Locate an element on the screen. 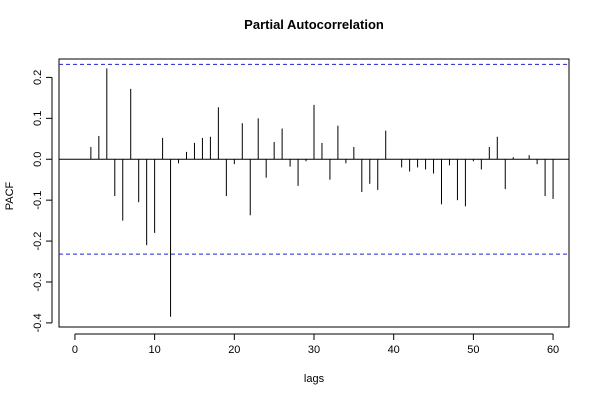 The height and width of the screenshot is (400, 599). x-axis-label: lags is located at coordinates (314, 379).